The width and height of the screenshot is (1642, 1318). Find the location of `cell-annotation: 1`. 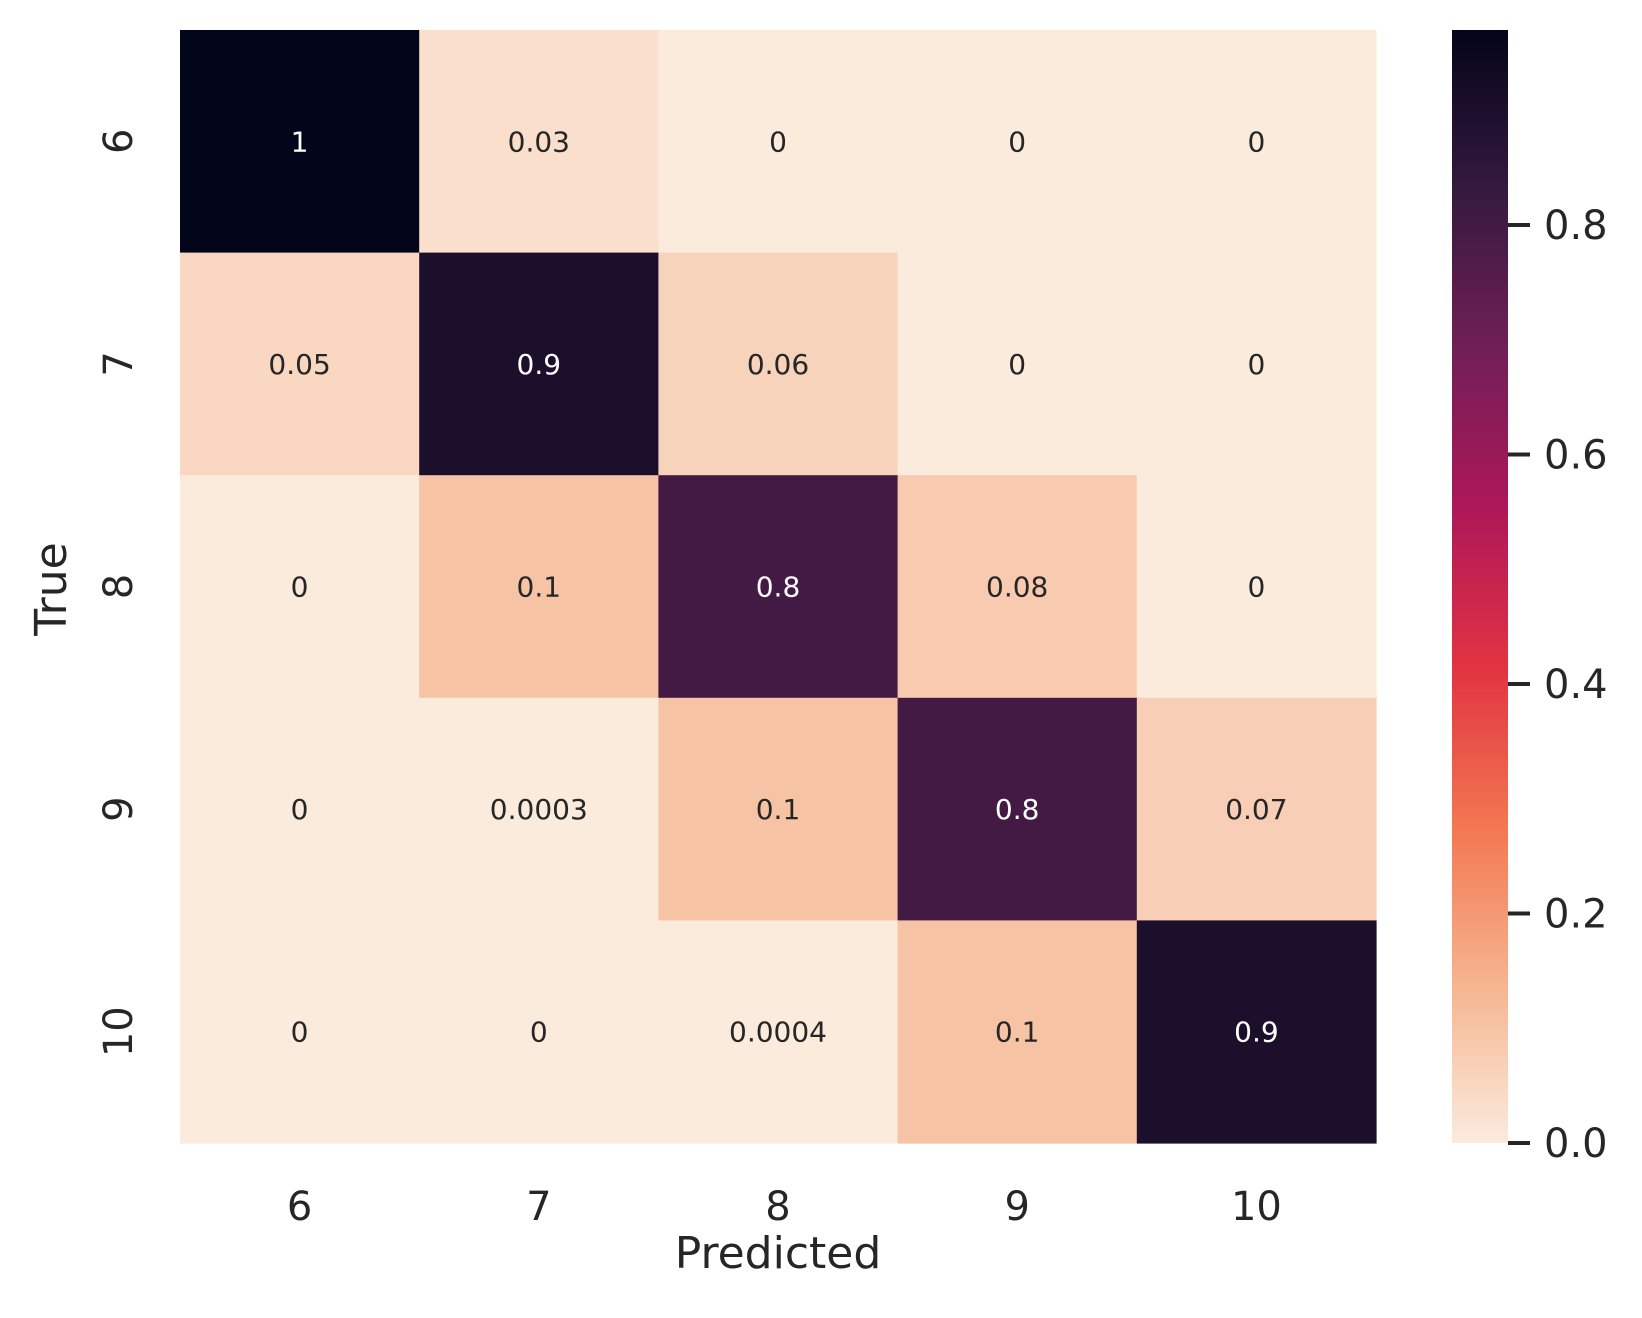

cell-annotation: 1 is located at coordinates (300, 141).